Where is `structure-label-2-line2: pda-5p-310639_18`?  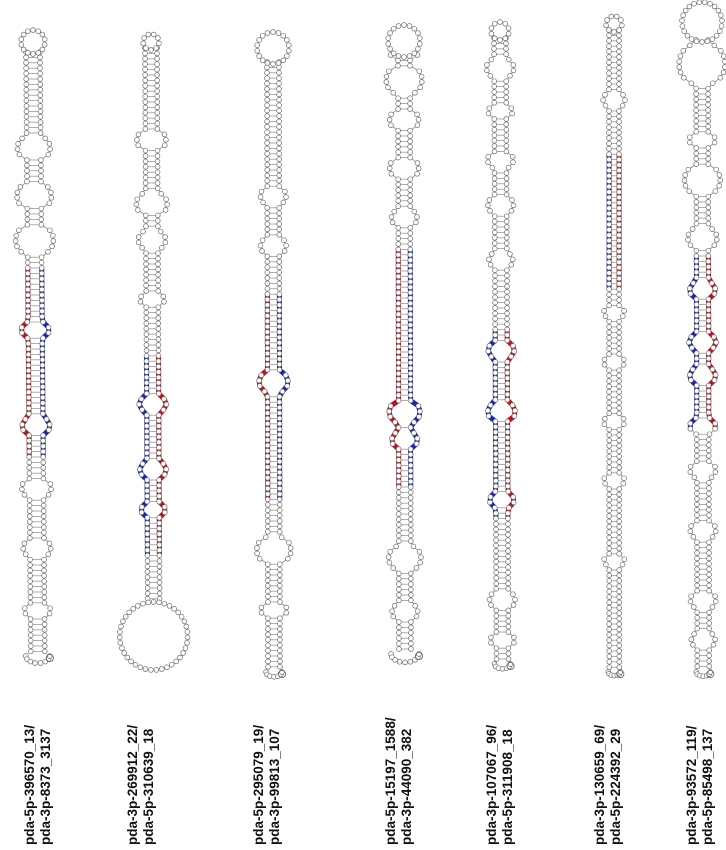 structure-label-2-line2: pda-5p-310639_18 is located at coordinates (148, 786).